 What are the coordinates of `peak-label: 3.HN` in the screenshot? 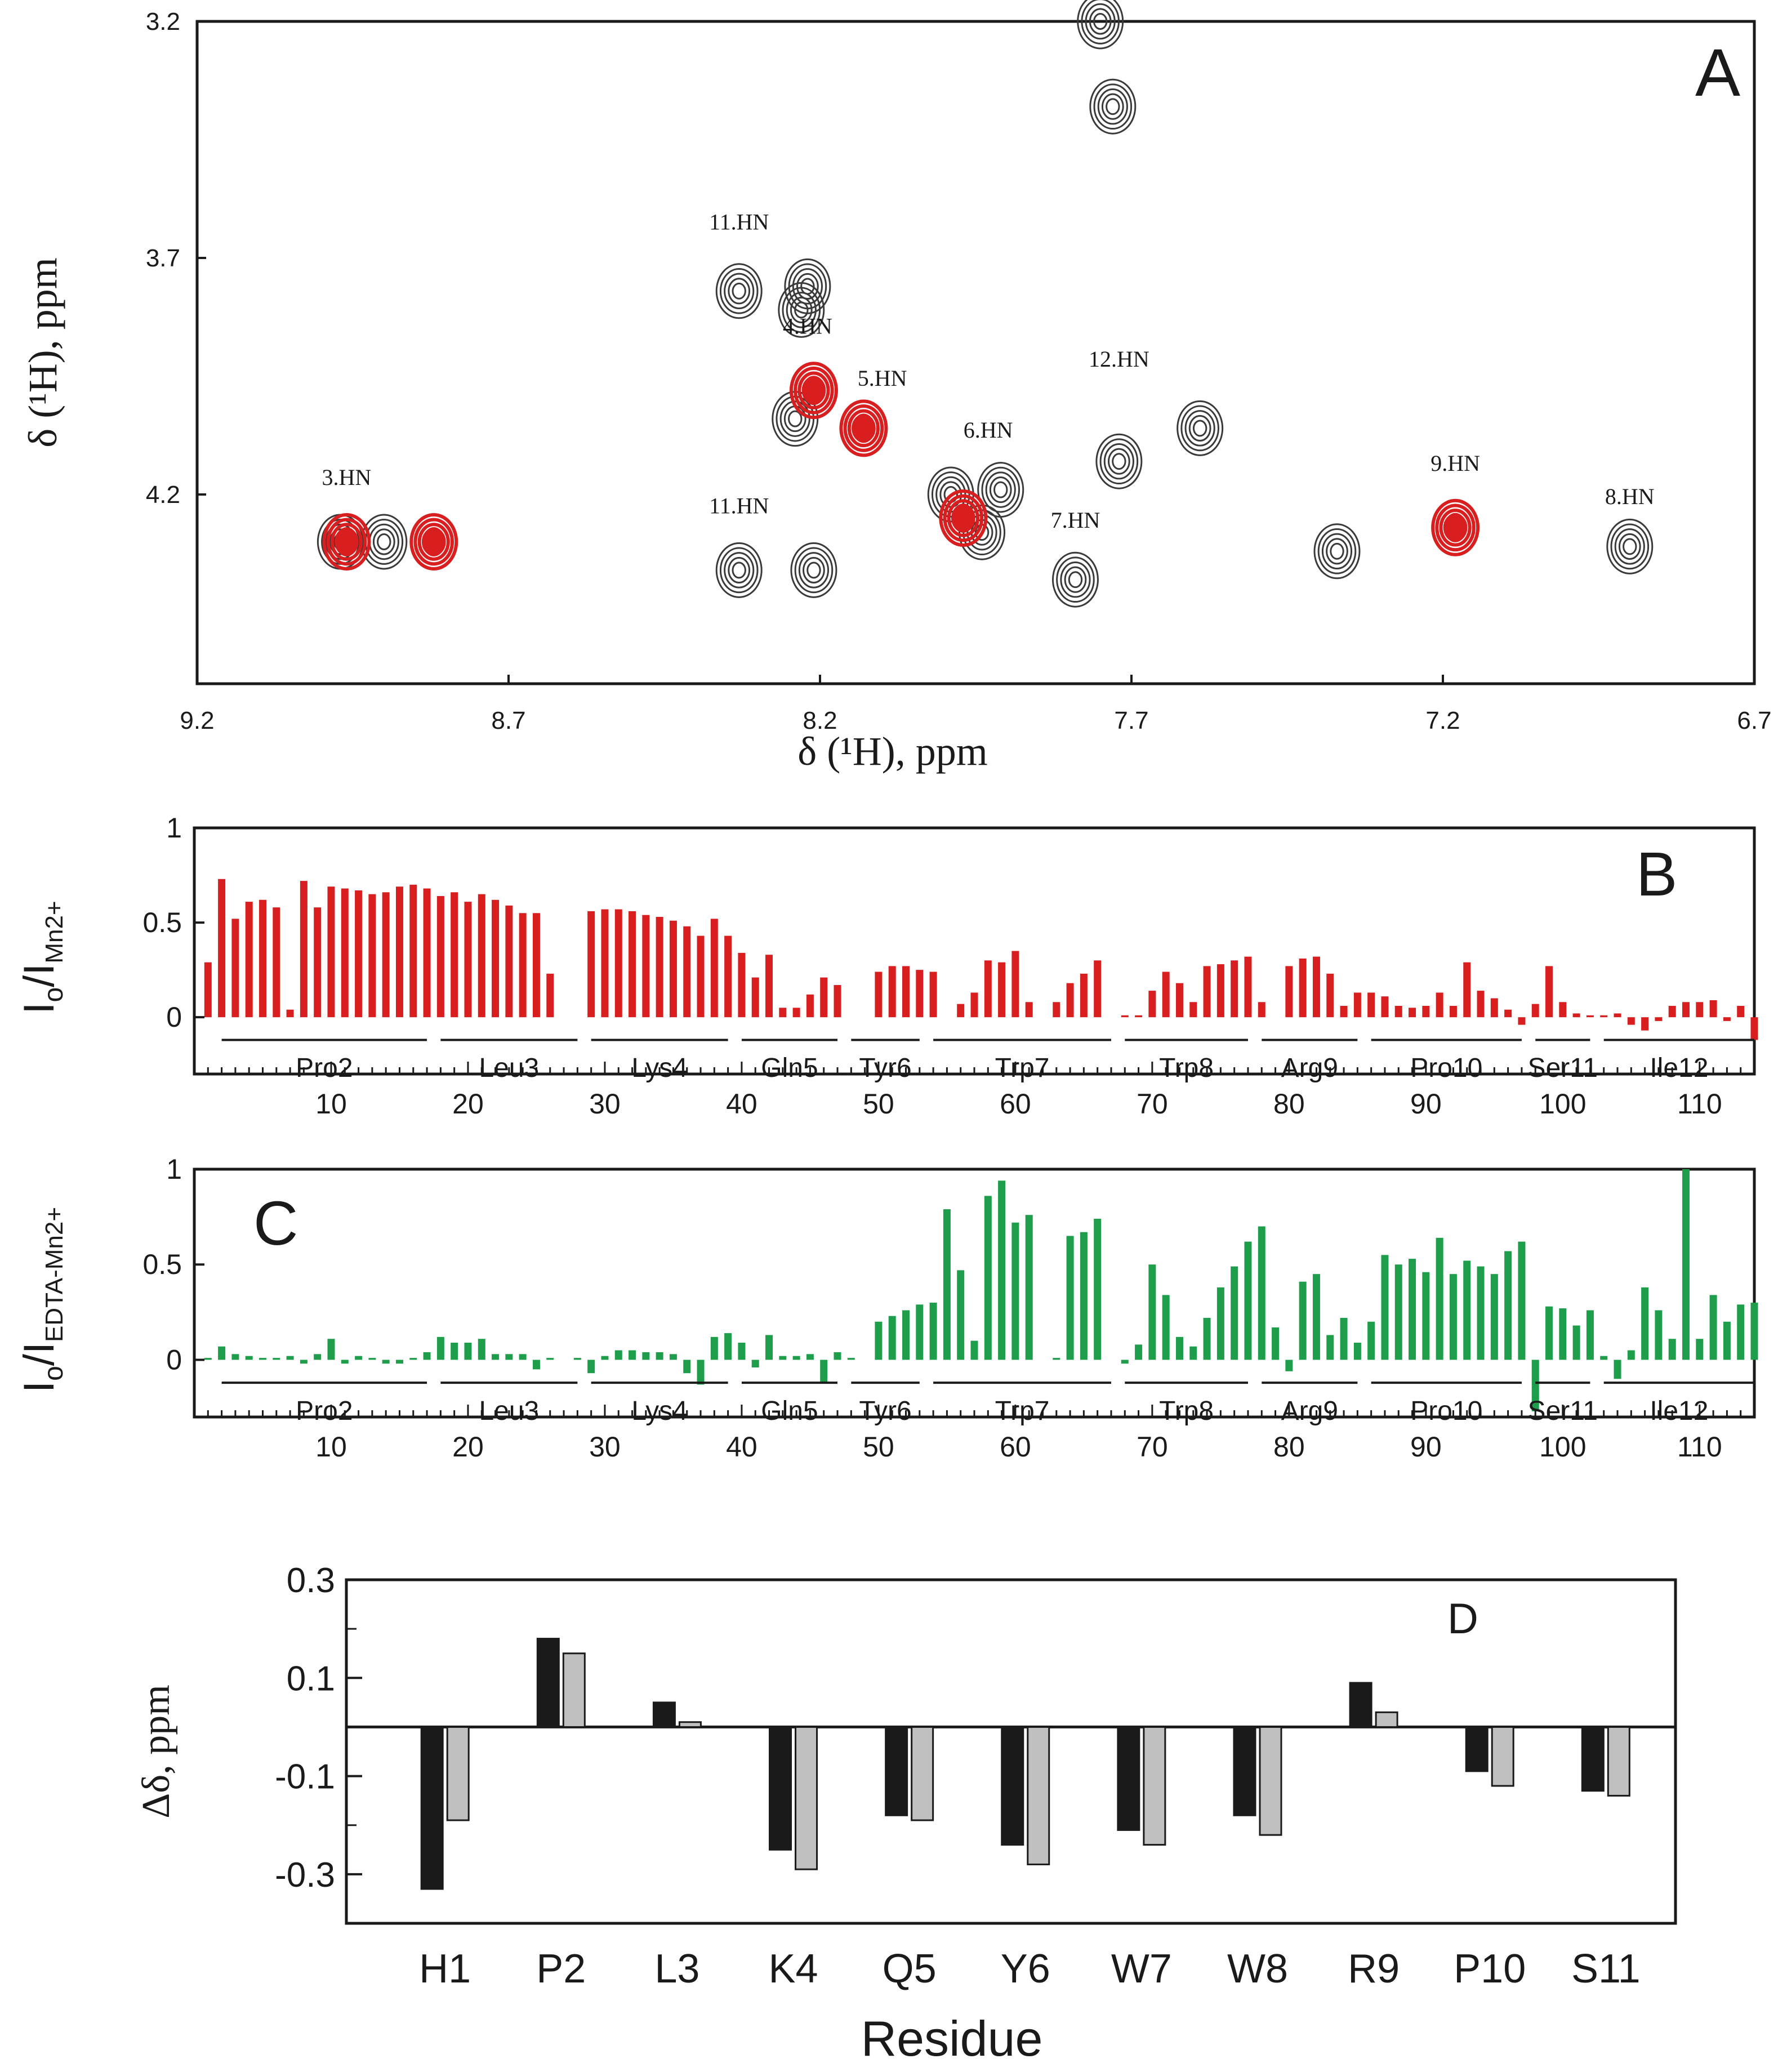 It's located at (347, 477).